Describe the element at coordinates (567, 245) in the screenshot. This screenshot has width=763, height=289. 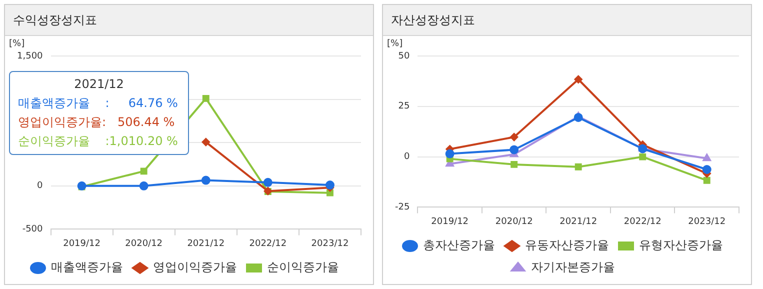
I see `legend-label: 유동자산증가율` at that location.